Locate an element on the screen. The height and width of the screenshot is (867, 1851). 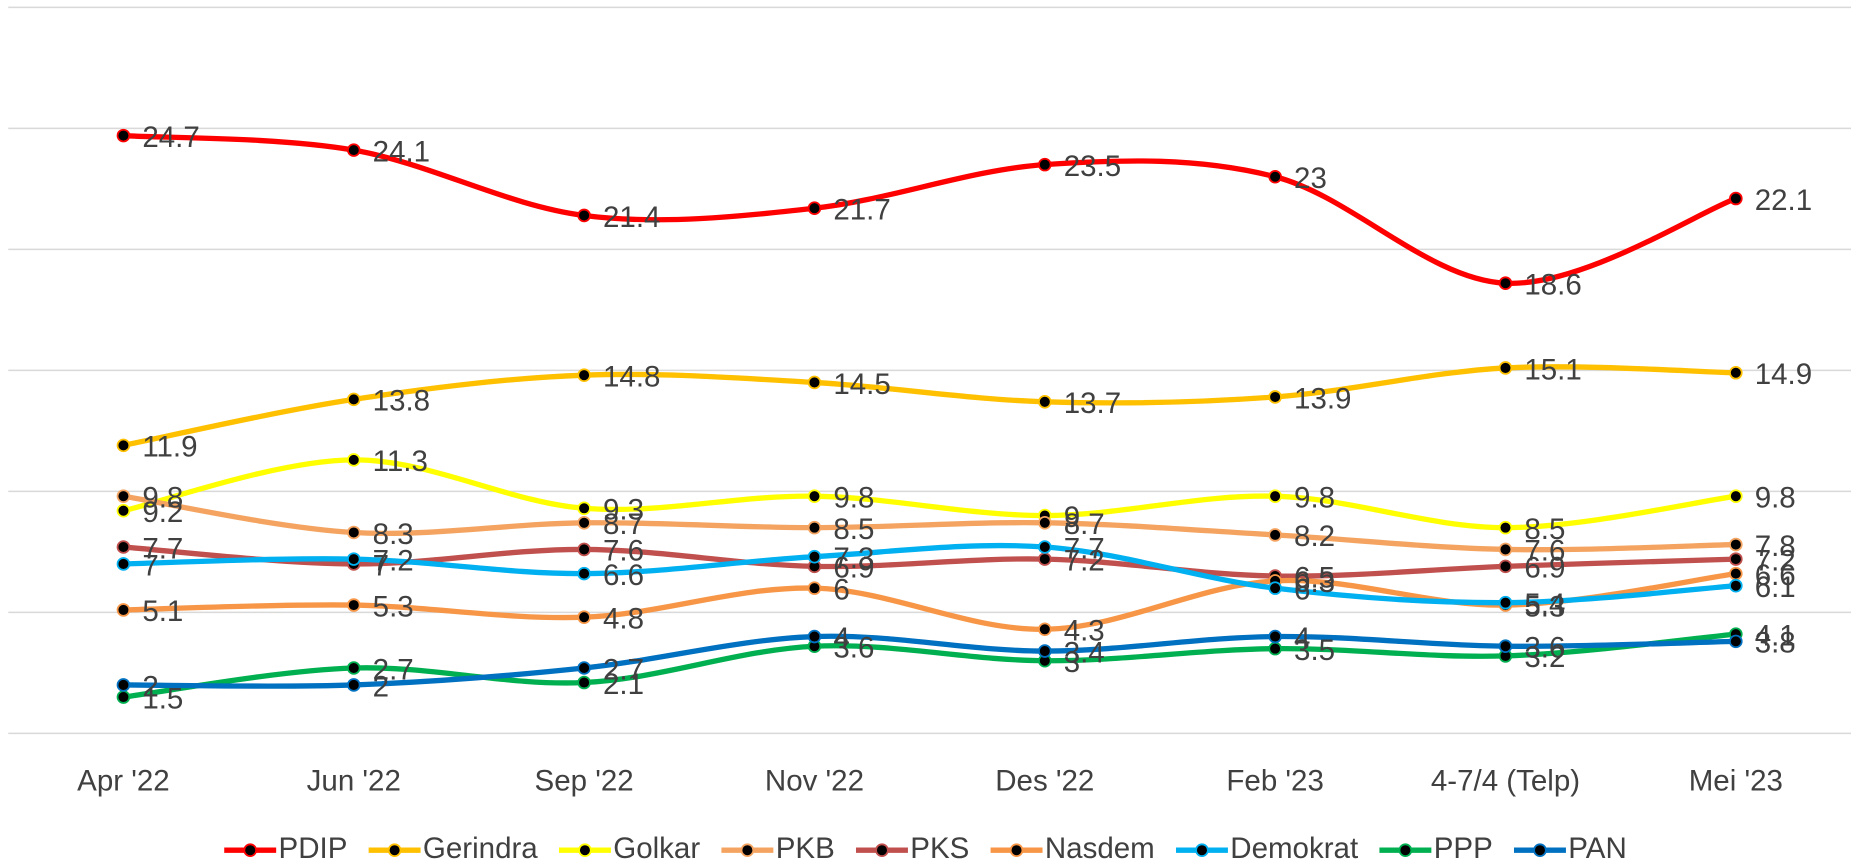
data-label: 3.2 is located at coordinates (1544, 657).